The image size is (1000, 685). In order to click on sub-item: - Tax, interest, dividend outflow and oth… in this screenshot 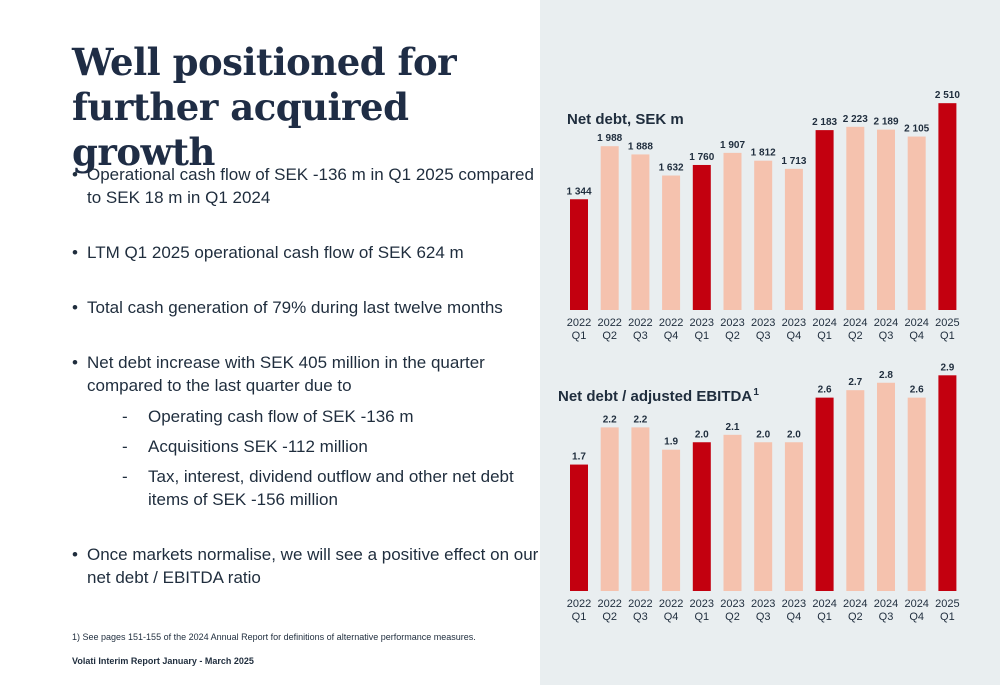, I will do `click(314, 488)`.